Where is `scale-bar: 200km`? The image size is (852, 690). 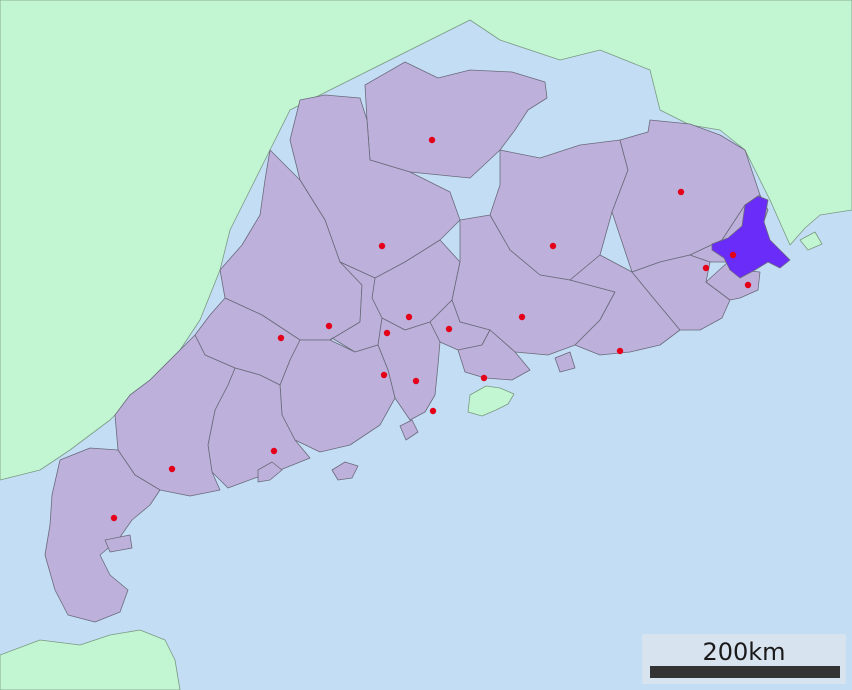
scale-bar: 200km is located at coordinates (744, 659).